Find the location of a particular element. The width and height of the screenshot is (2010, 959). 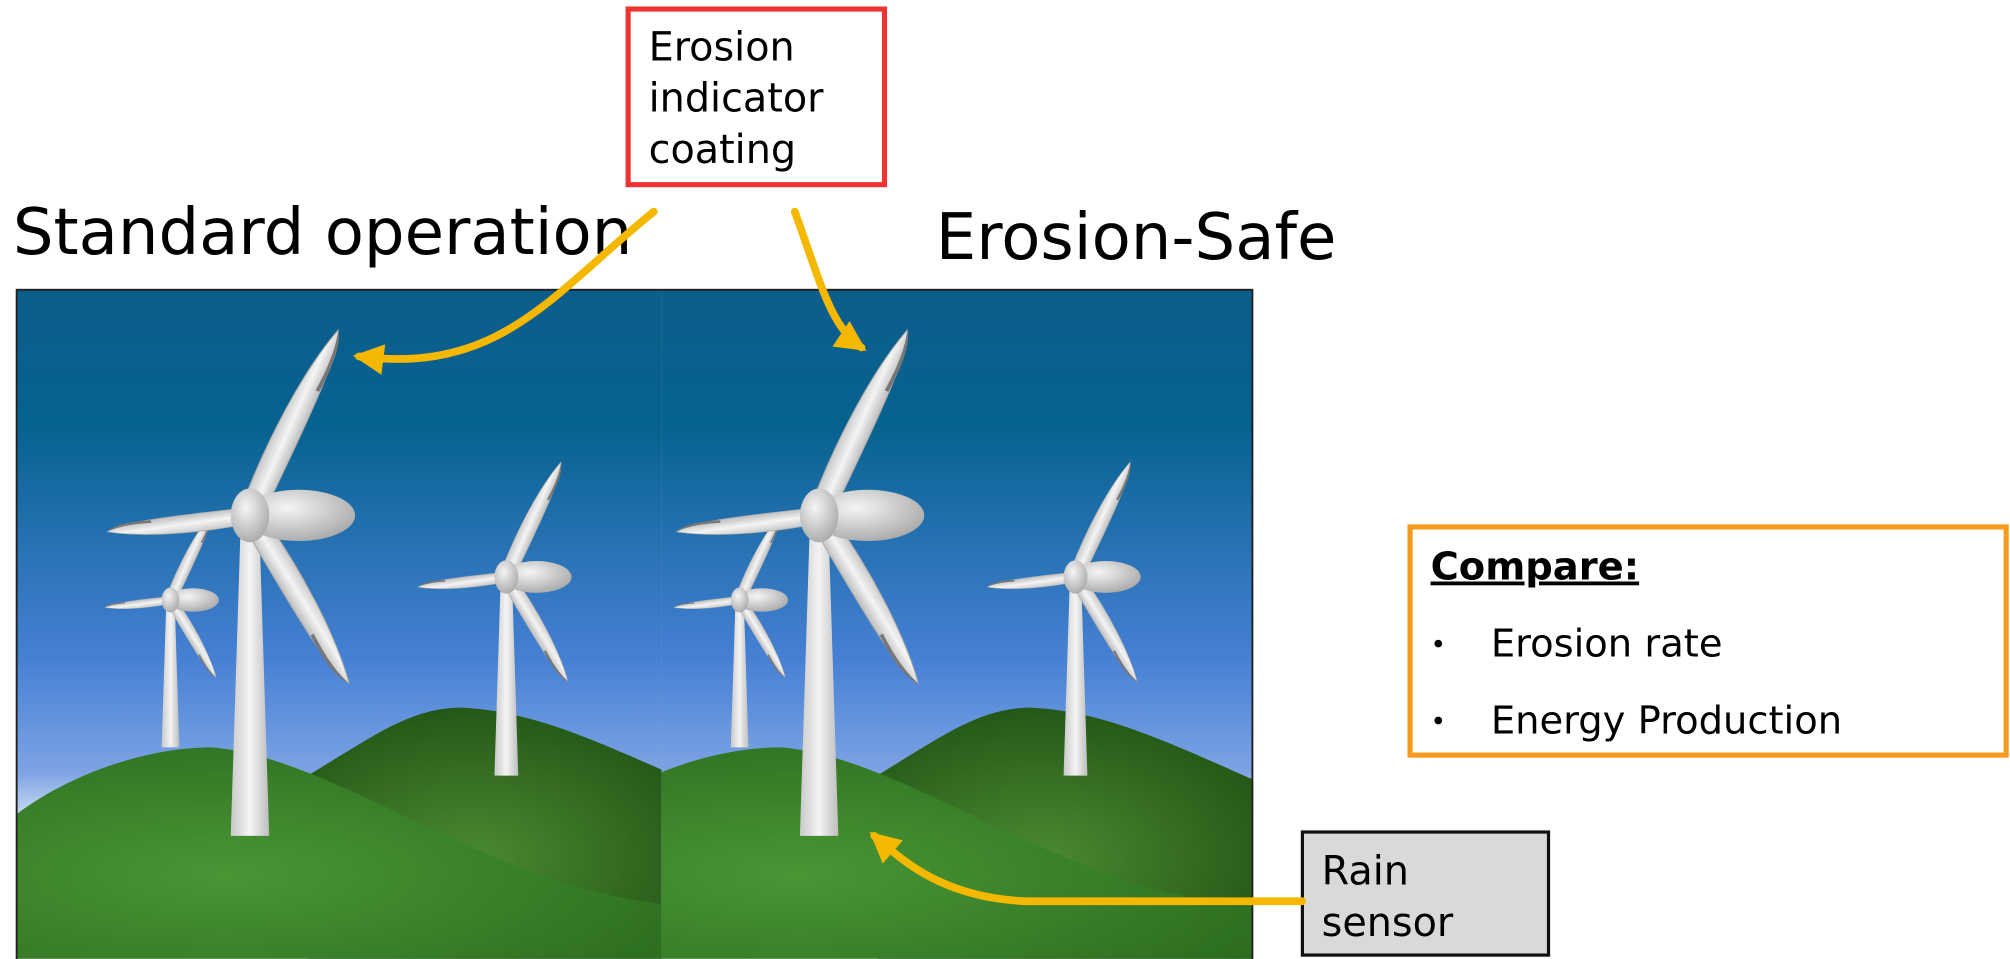

sensor-callout-box is located at coordinates (1425, 893).